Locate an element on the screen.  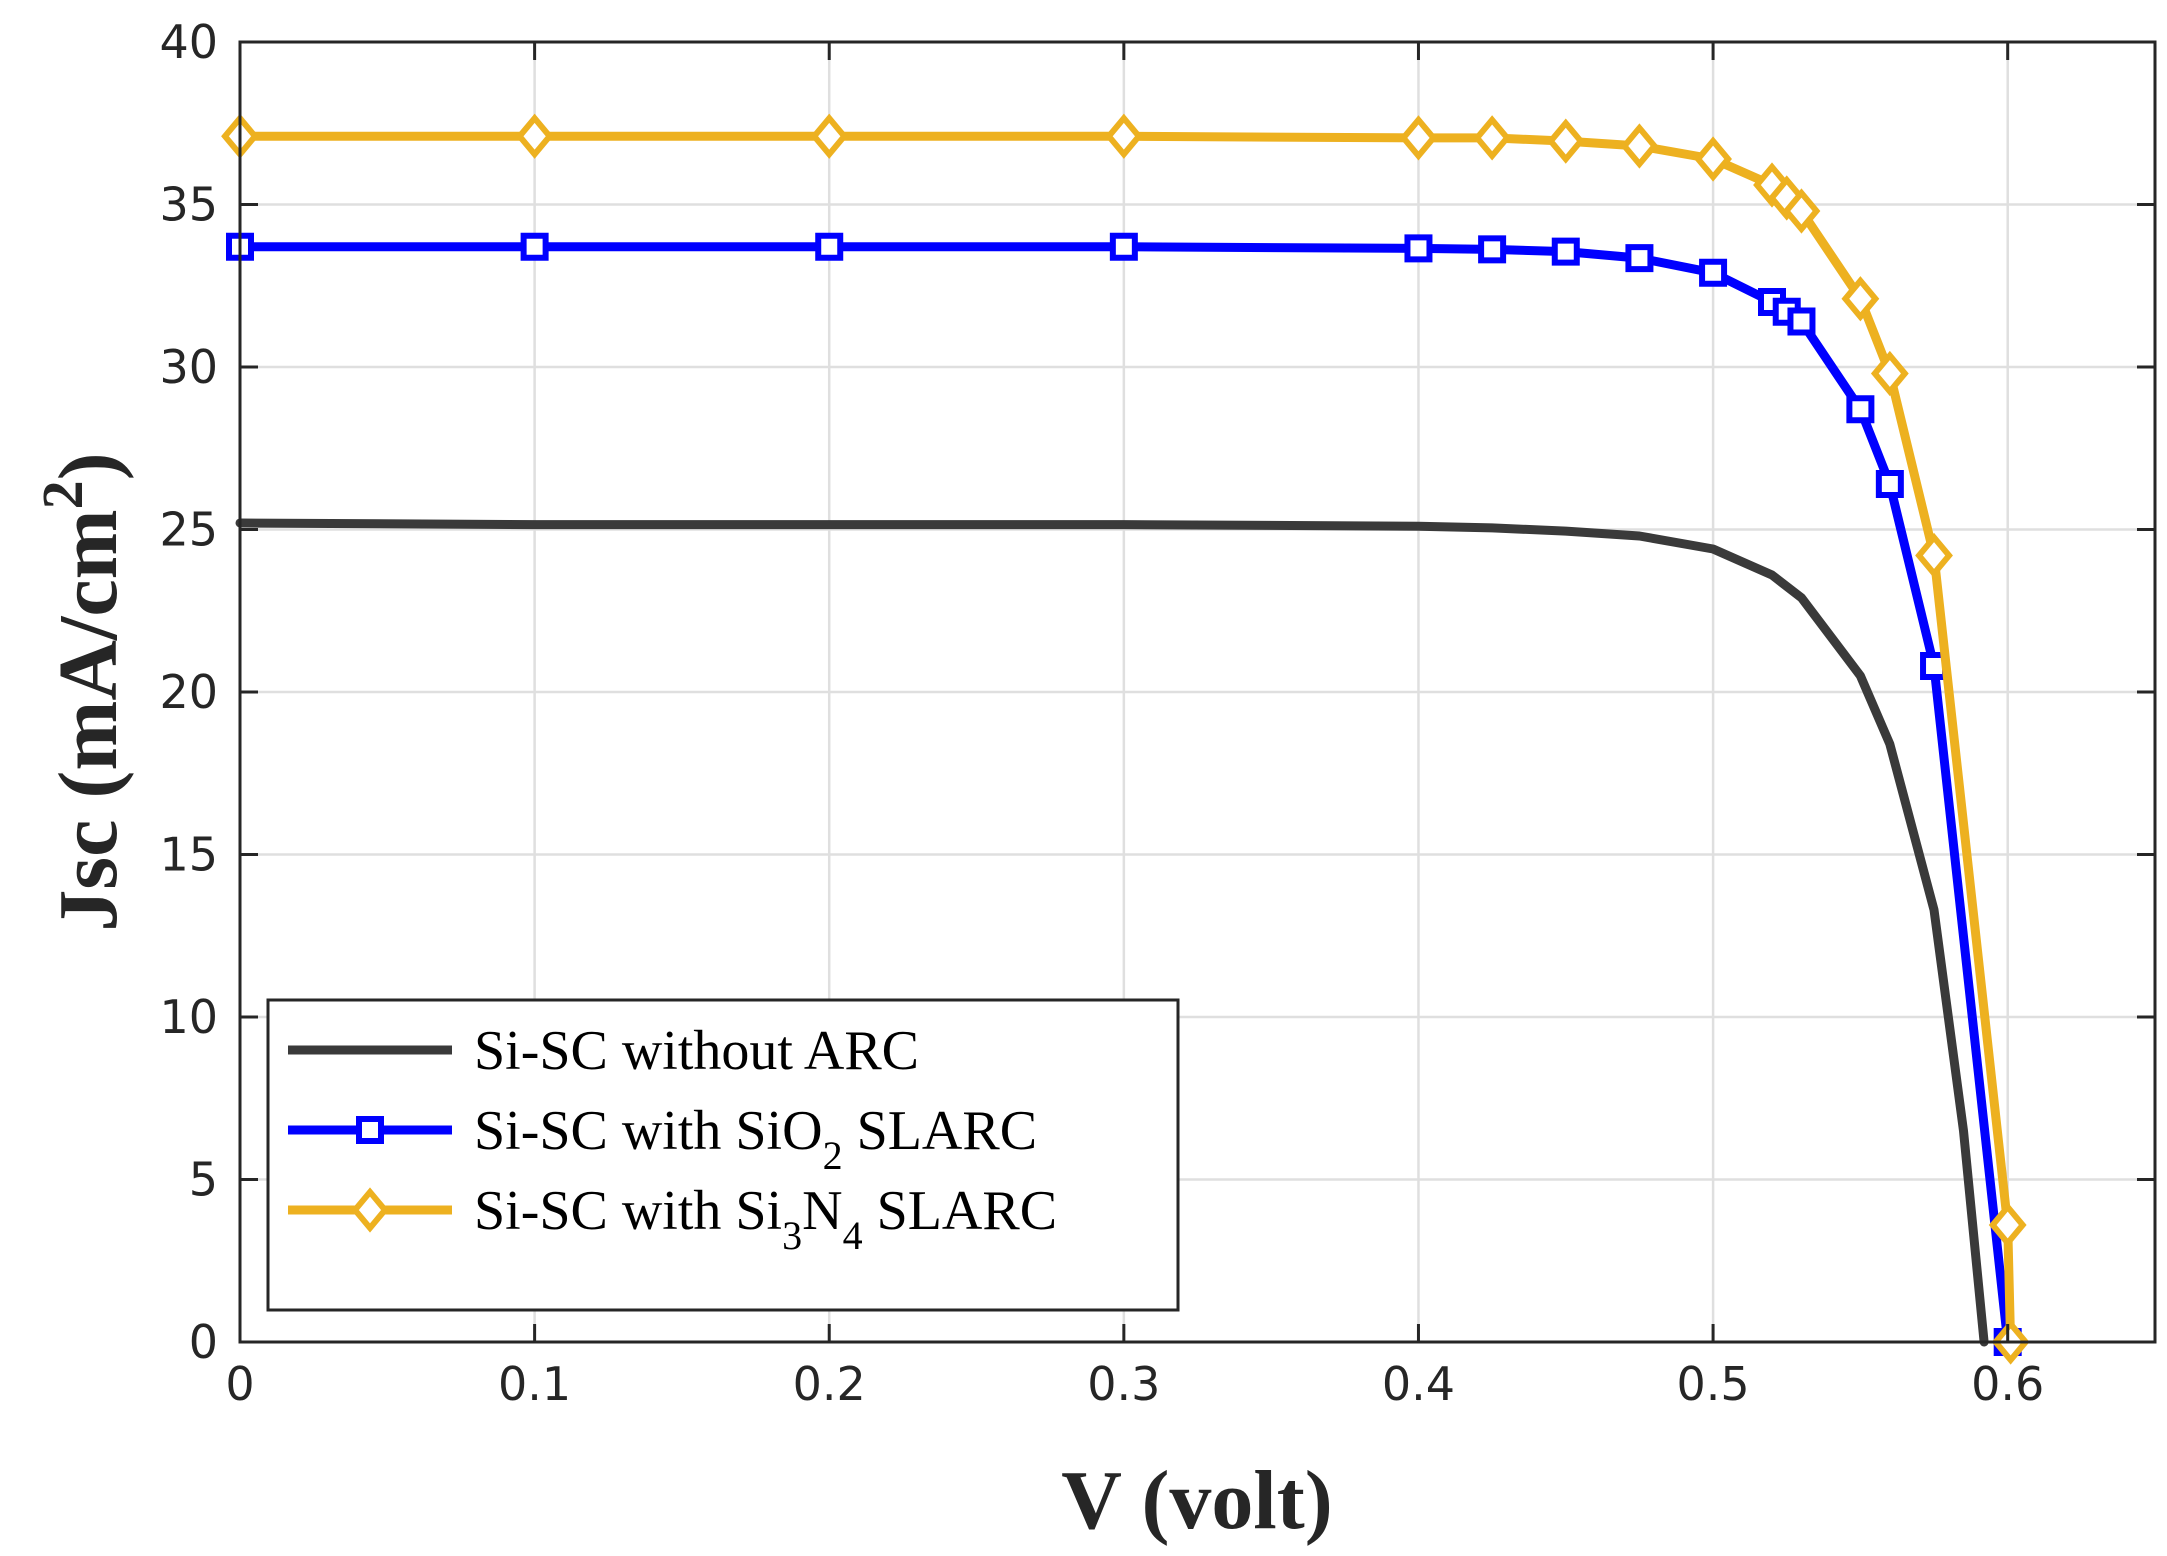
x-tick-label: 0 is located at coordinates (239, 1384).